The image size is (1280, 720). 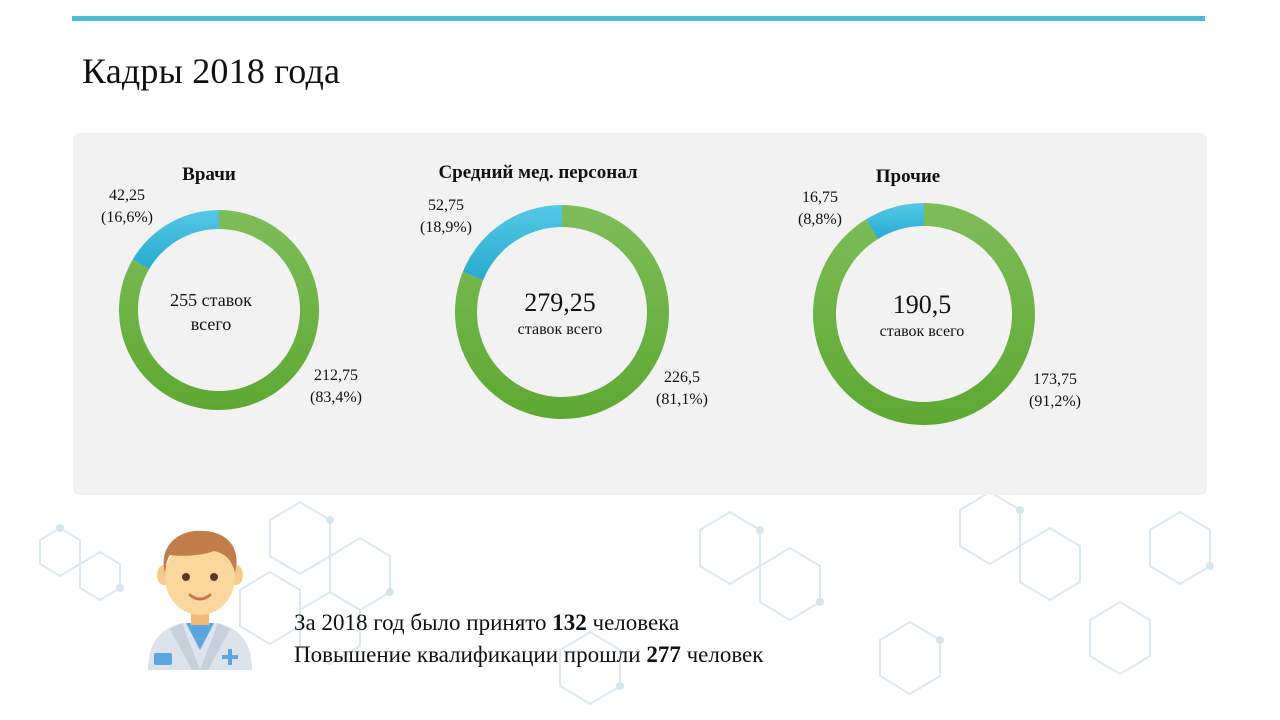 What do you see at coordinates (211, 300) in the screenshot?
I see `center-total-label: 255 ставок` at bounding box center [211, 300].